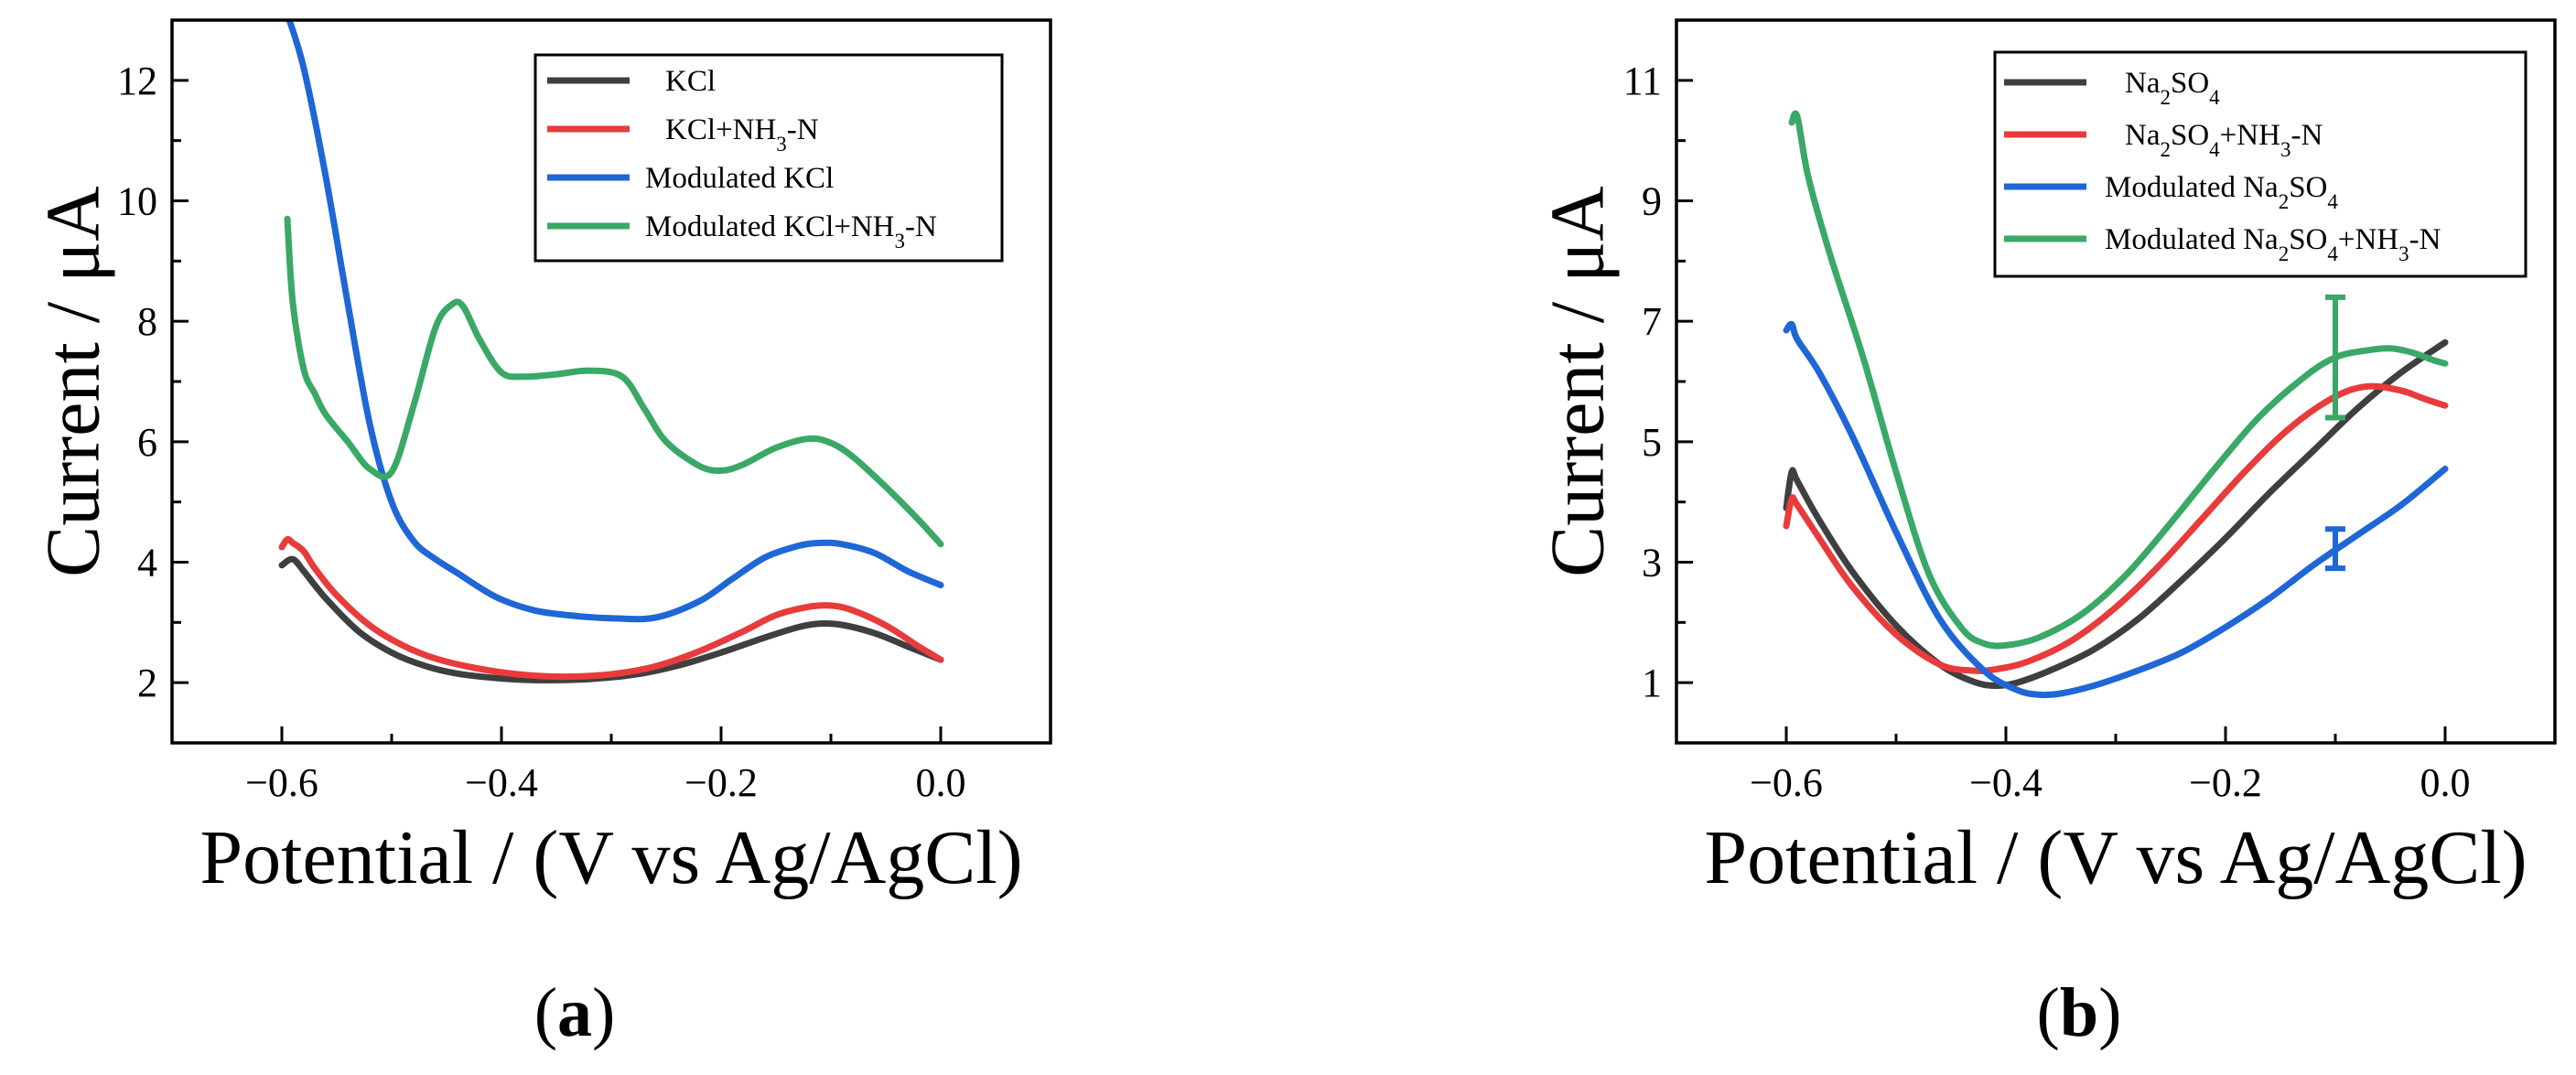 Image resolution: width=2576 pixels, height=1075 pixels. I want to click on legend-label: KCl, so click(691, 81).